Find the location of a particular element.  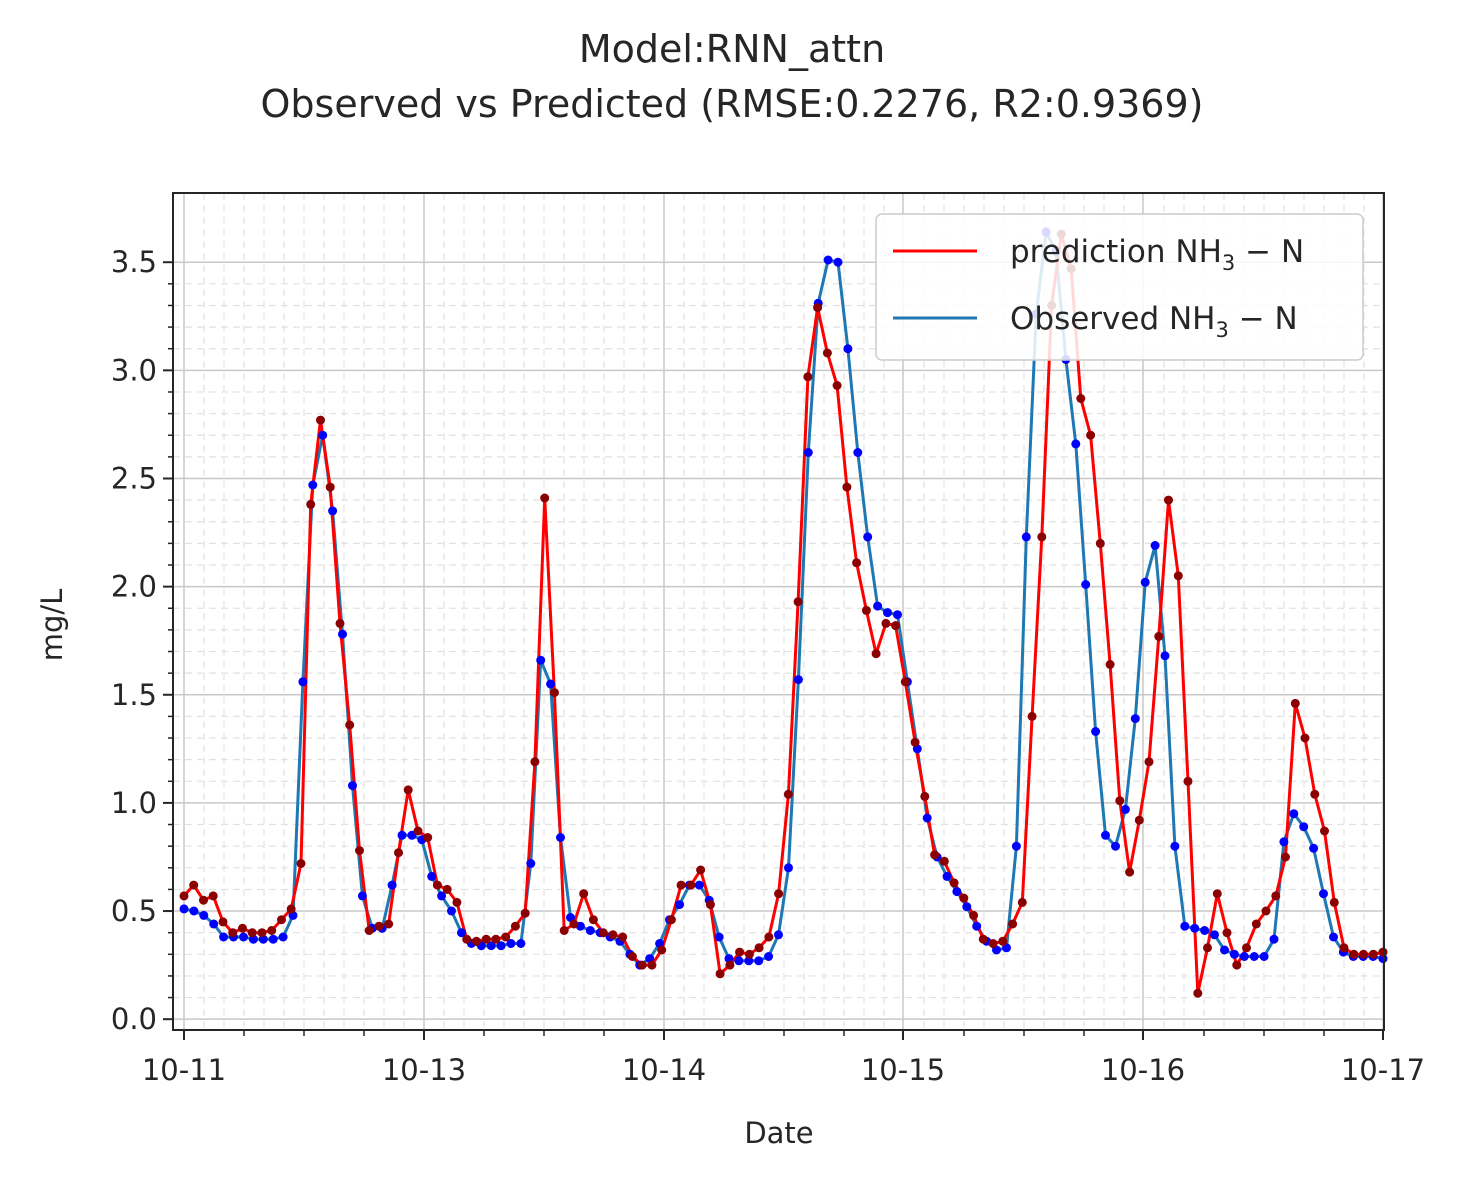

y-tick-label: 1.0 is located at coordinates (134, 803).